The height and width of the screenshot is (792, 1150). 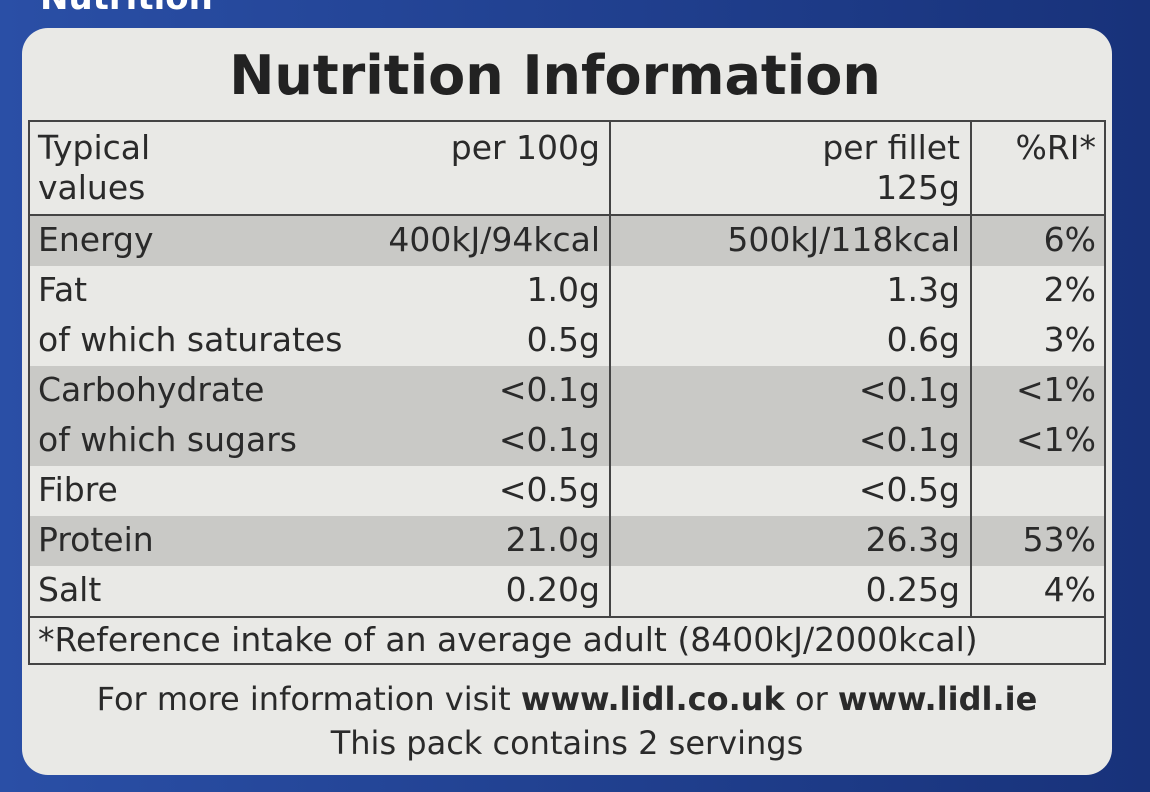 I want to click on cell-value: 0.6g, so click(x=923, y=339).